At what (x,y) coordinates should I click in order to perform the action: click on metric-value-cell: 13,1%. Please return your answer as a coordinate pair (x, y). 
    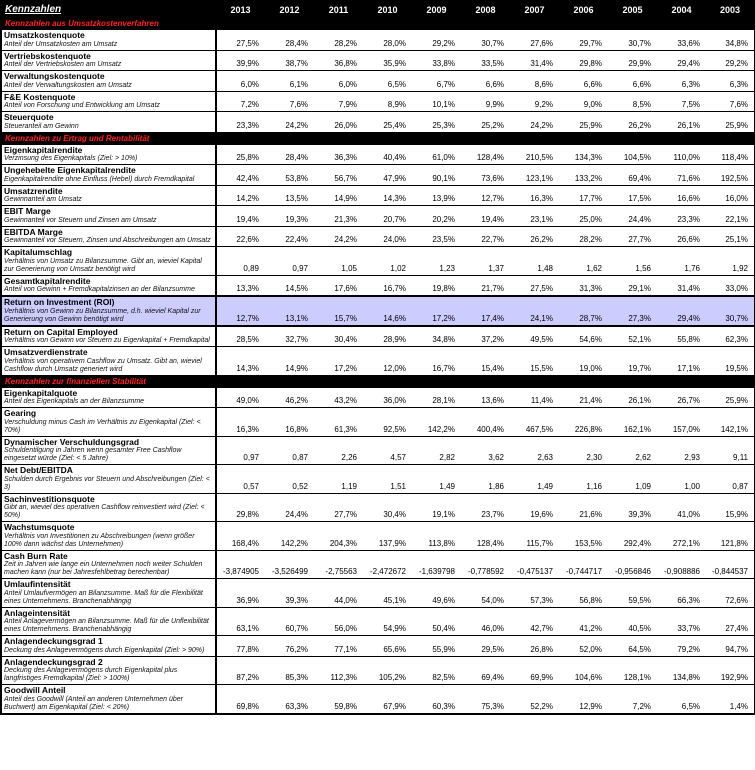
    Looking at the image, I should click on (289, 311).